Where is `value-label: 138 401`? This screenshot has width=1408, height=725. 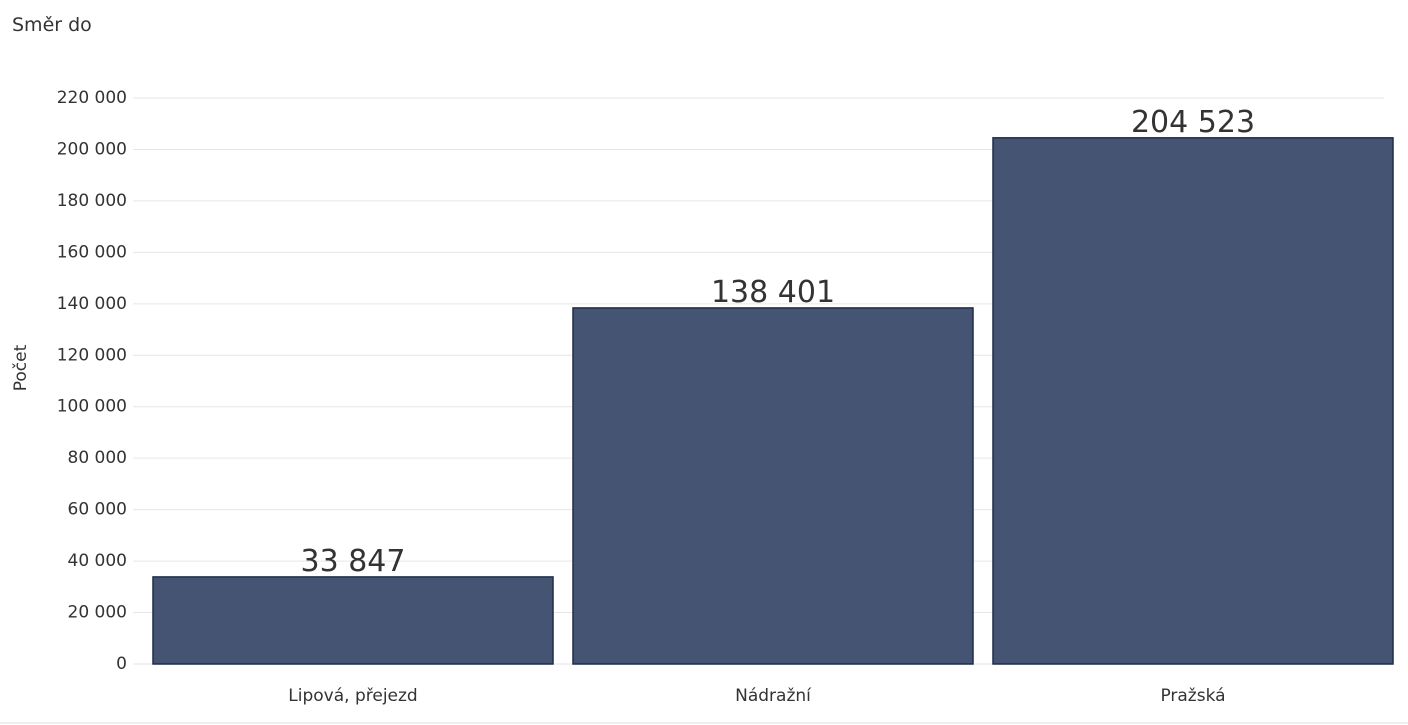
value-label: 138 401 is located at coordinates (773, 292).